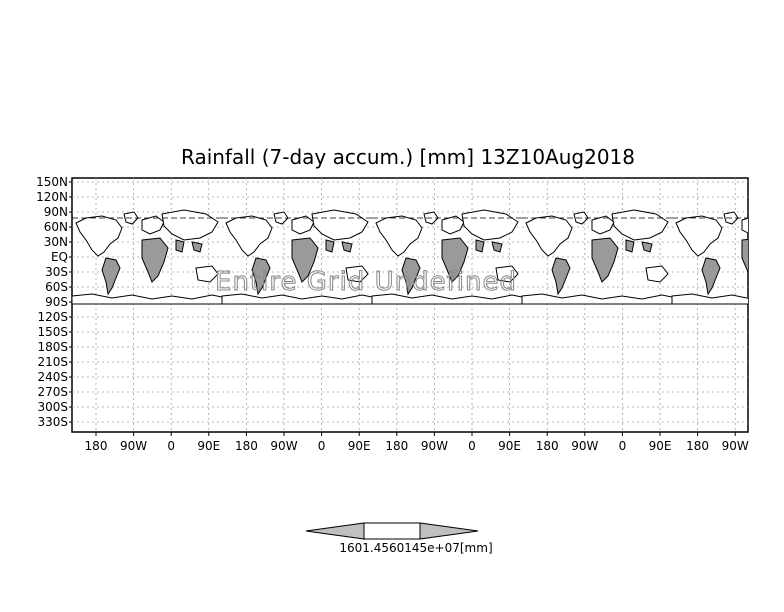  Describe the element at coordinates (415, 548) in the screenshot. I see `colorbar-label: 1601.4560145e+07[mm]` at that location.